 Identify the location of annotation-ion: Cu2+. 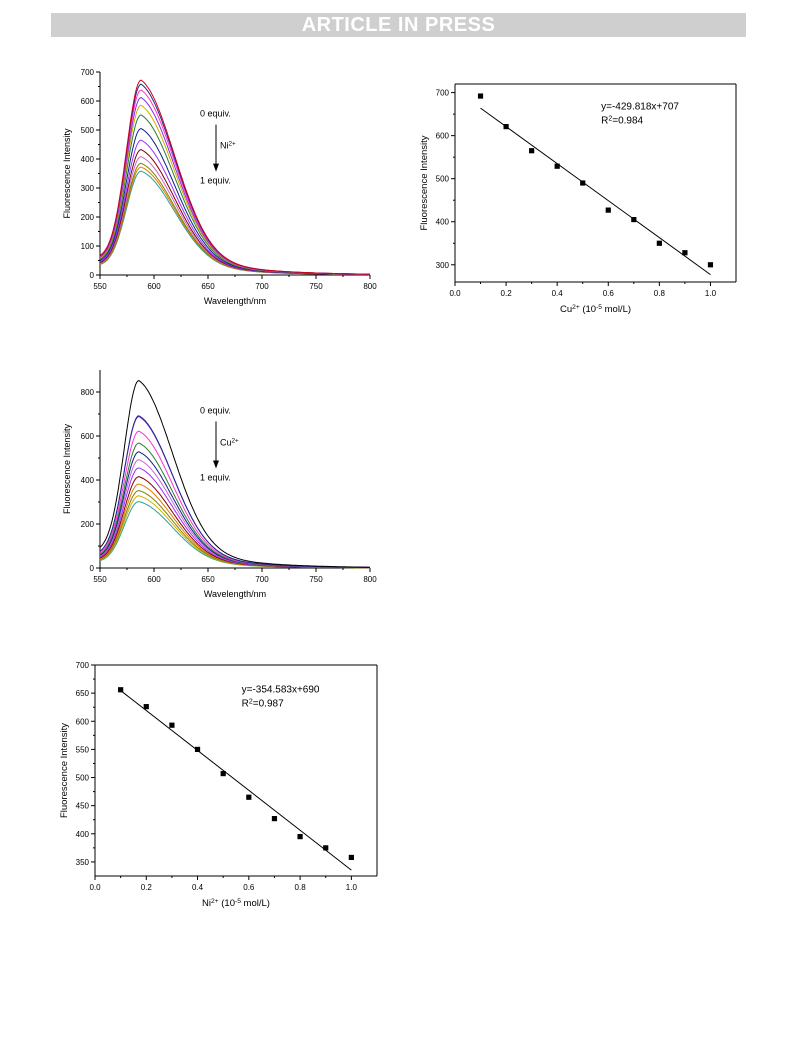
(229, 442).